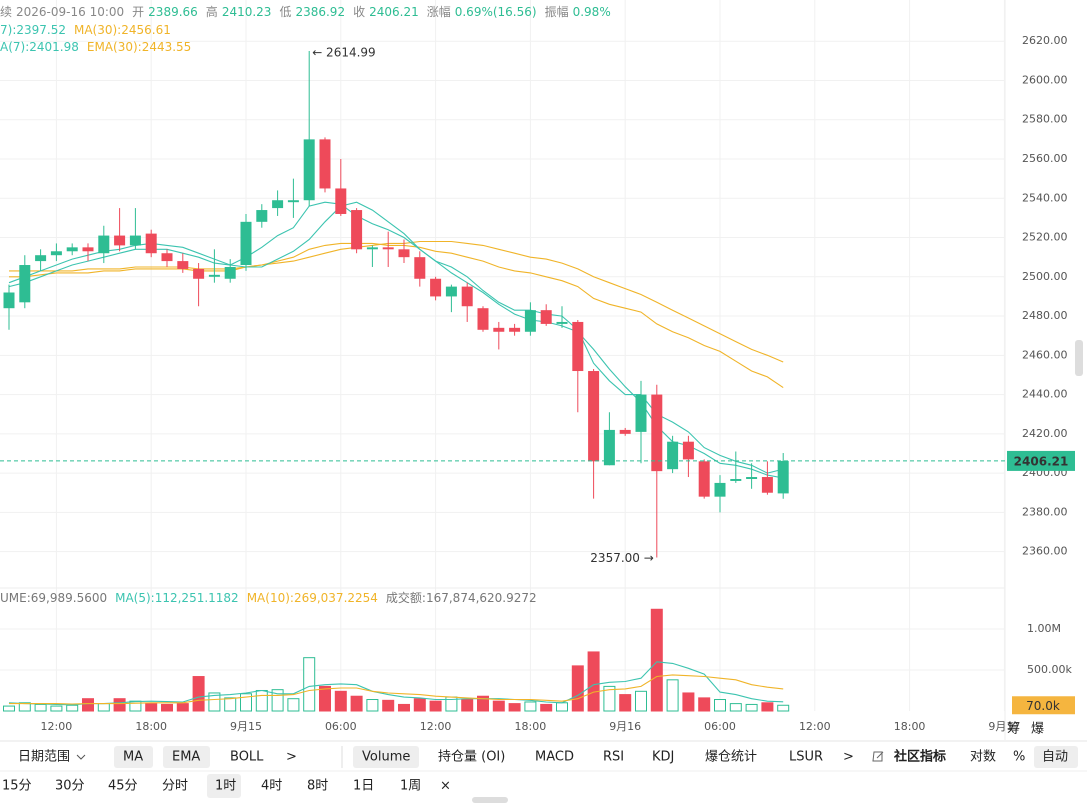 Image resolution: width=1087 pixels, height=803 pixels. I want to click on legend-item: UME:69,989.5600, so click(53, 598).